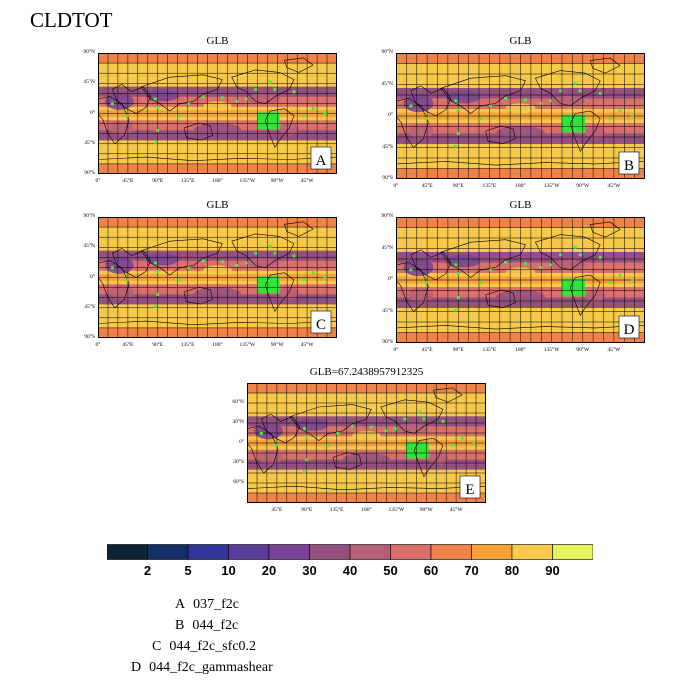 This screenshot has width=700, height=700. I want to click on y-tick-label: 90°N, so click(387, 52).